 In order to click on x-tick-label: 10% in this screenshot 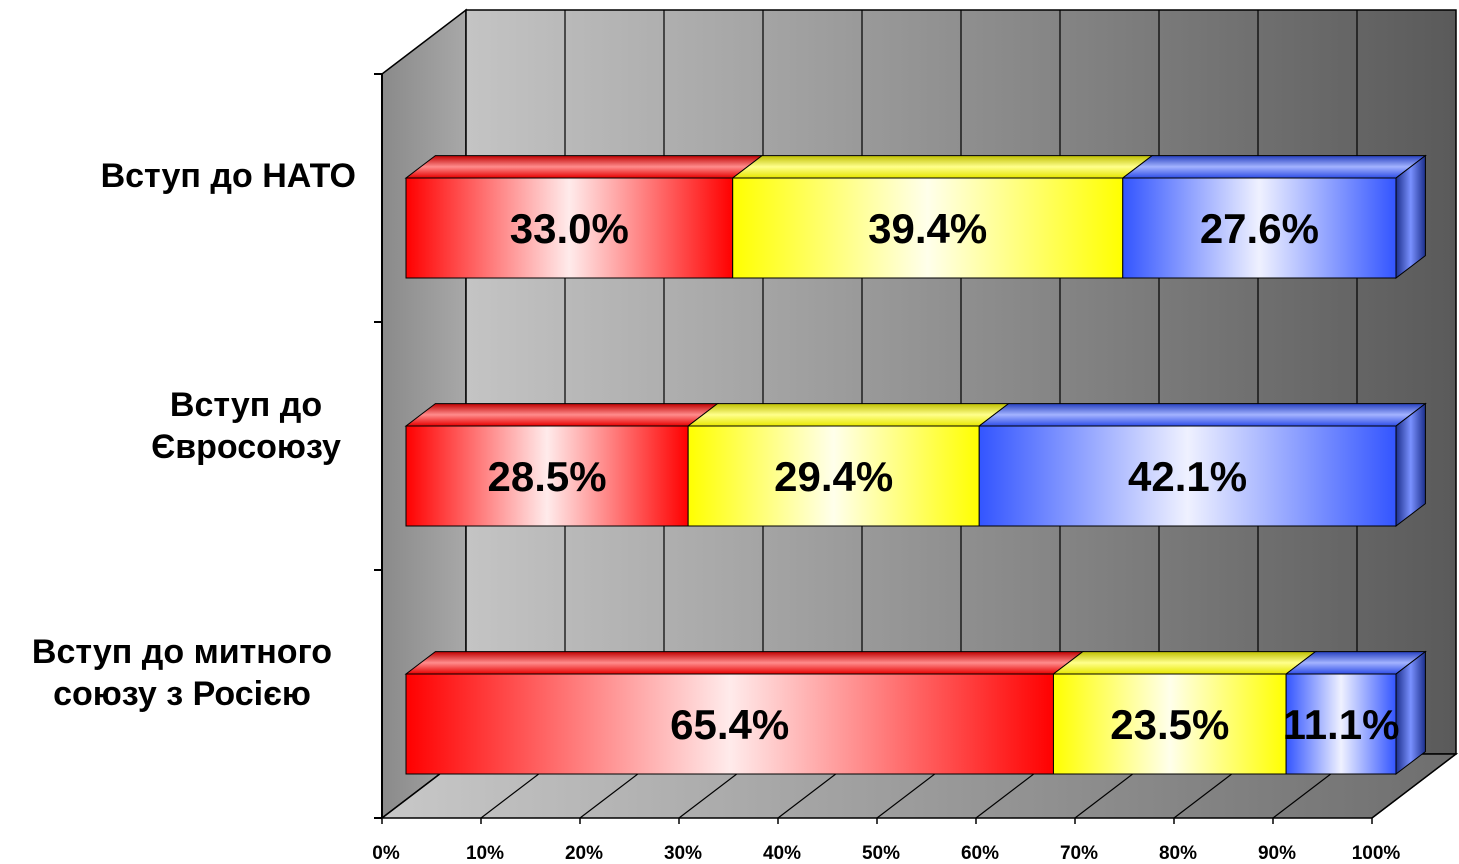, I will do `click(485, 853)`.